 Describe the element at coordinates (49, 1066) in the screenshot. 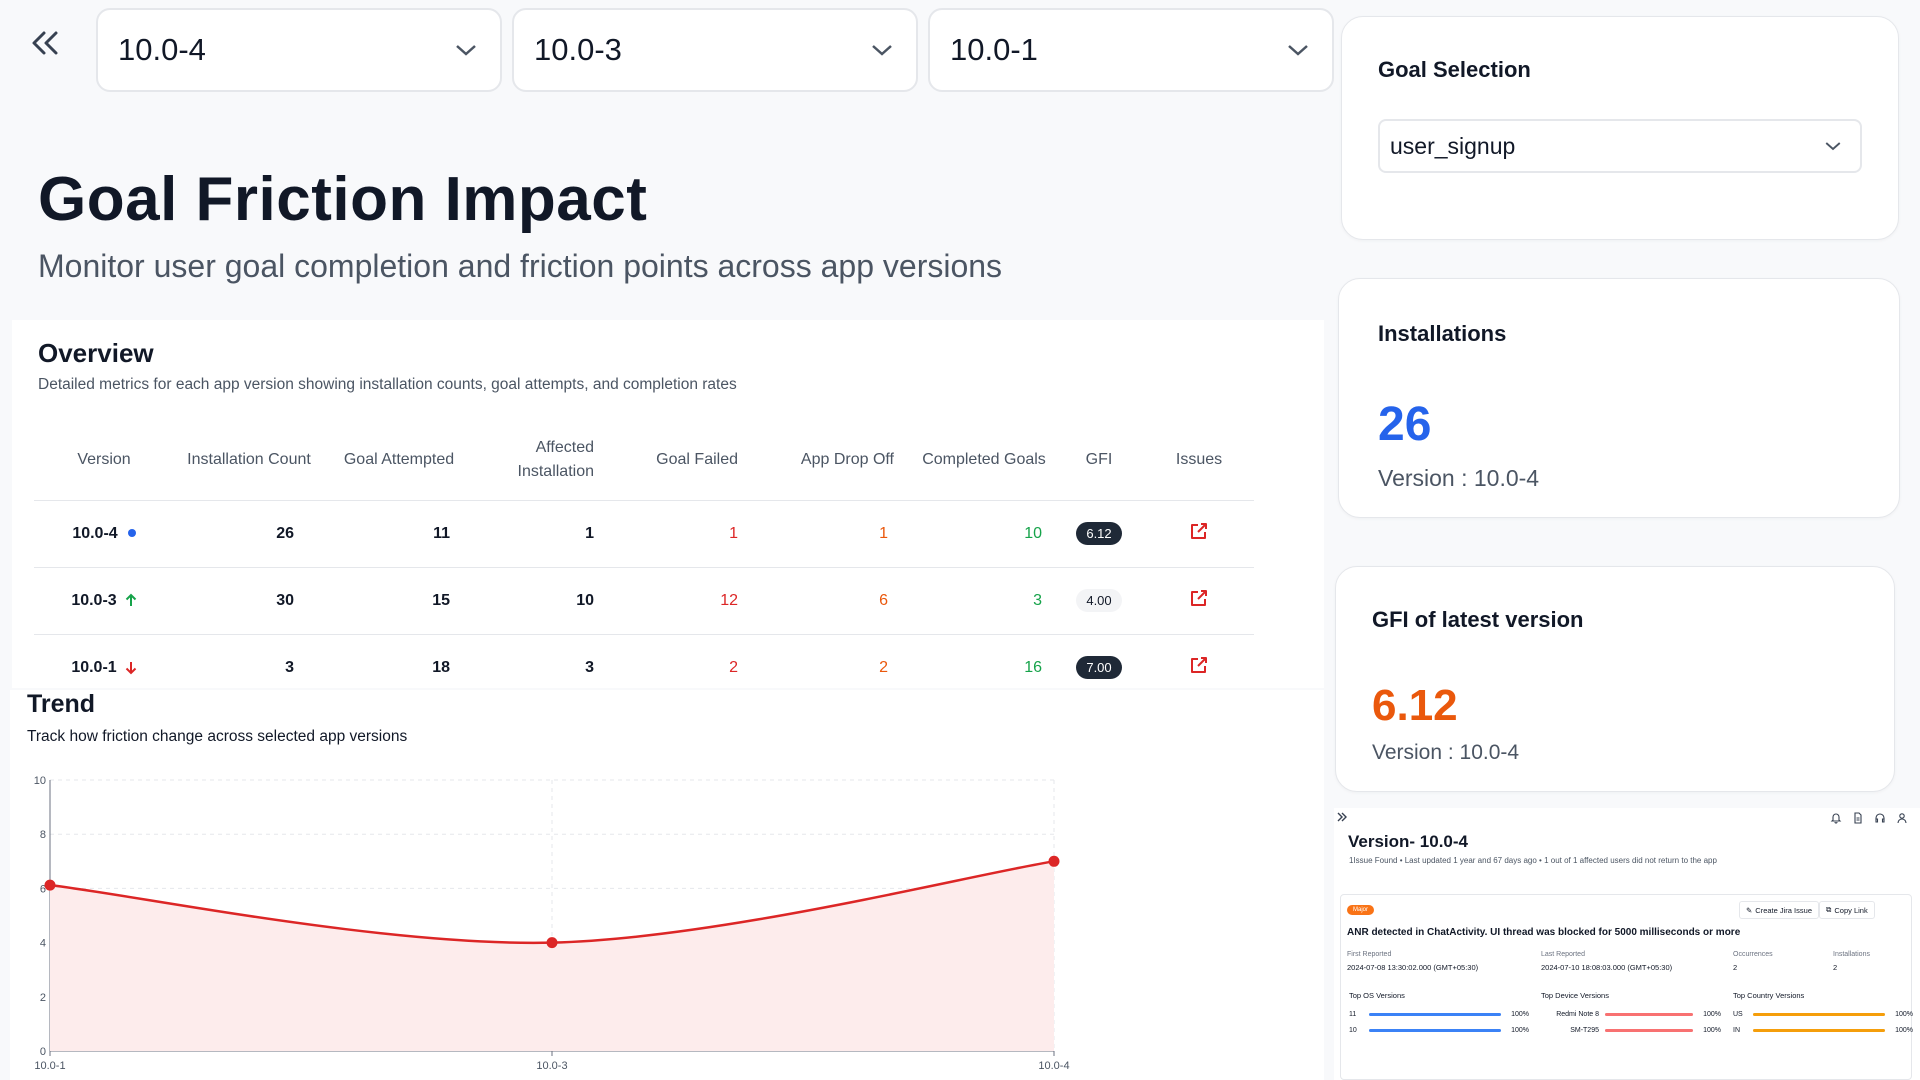

I see `x-tick-label: 10.0-1` at that location.